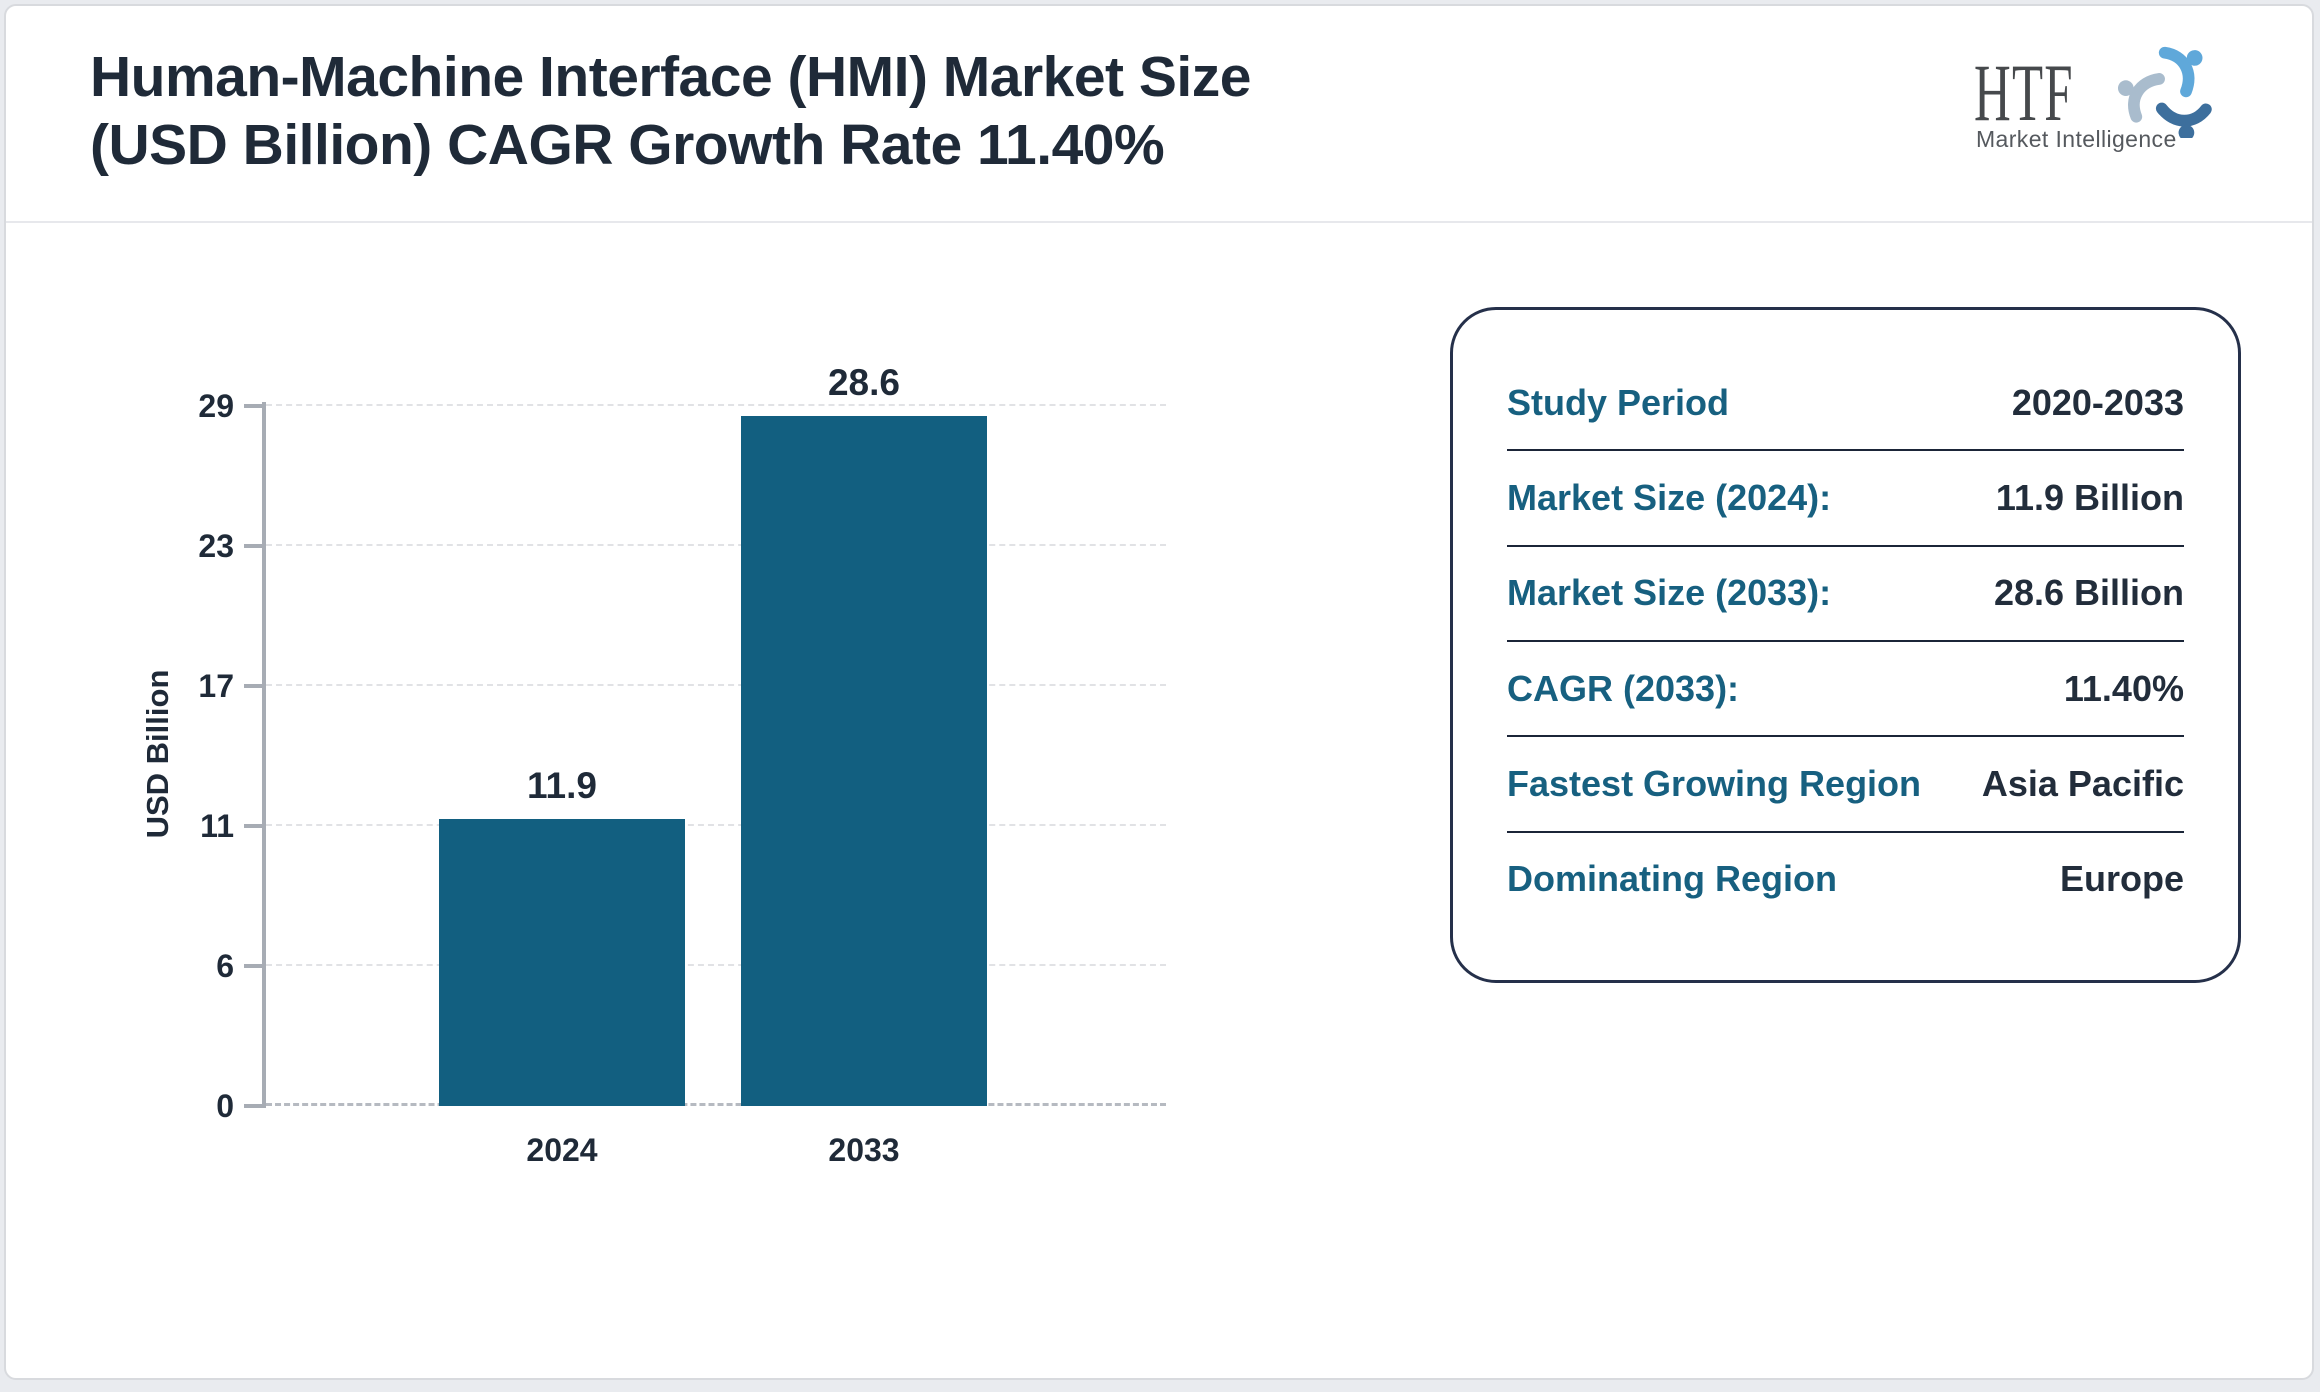 The width and height of the screenshot is (2320, 1392). Describe the element at coordinates (225, 966) in the screenshot. I see `y-tick-label: 6` at that location.